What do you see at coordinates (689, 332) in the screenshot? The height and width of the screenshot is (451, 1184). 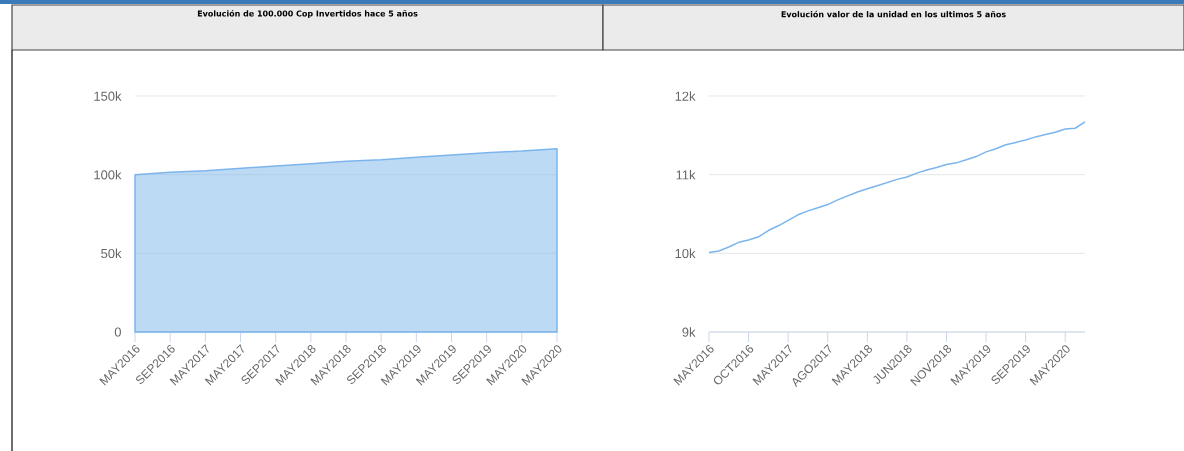 I see `y-tick-label: 9k` at bounding box center [689, 332].